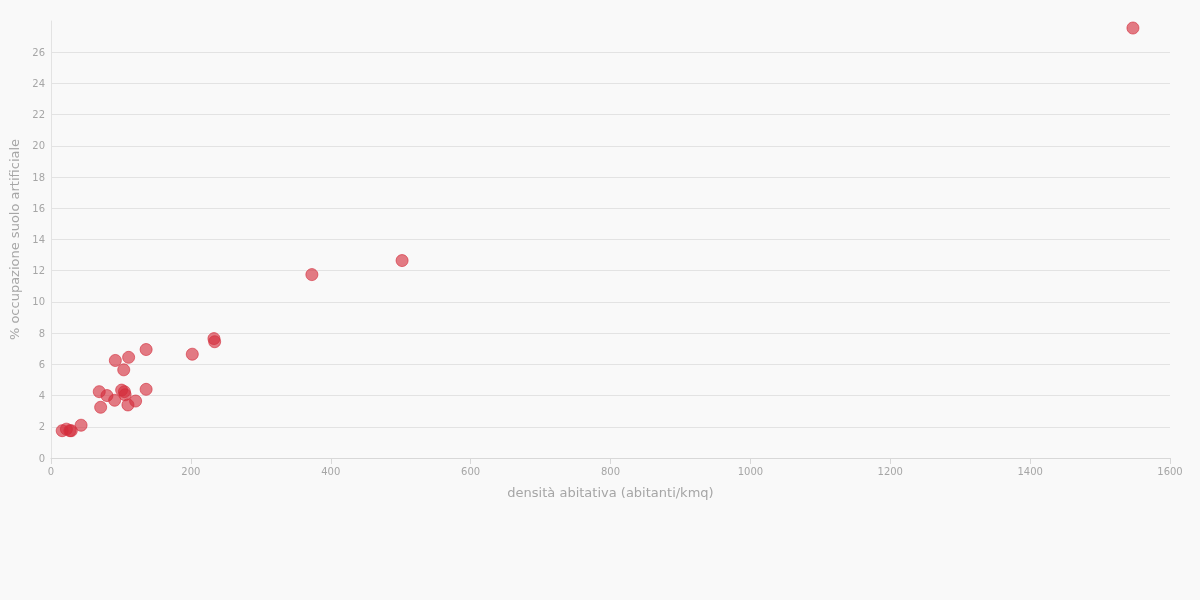 The height and width of the screenshot is (600, 1200). What do you see at coordinates (610, 492) in the screenshot?
I see `x-axis-title: densità abitativa (abitanti/kmq)` at bounding box center [610, 492].